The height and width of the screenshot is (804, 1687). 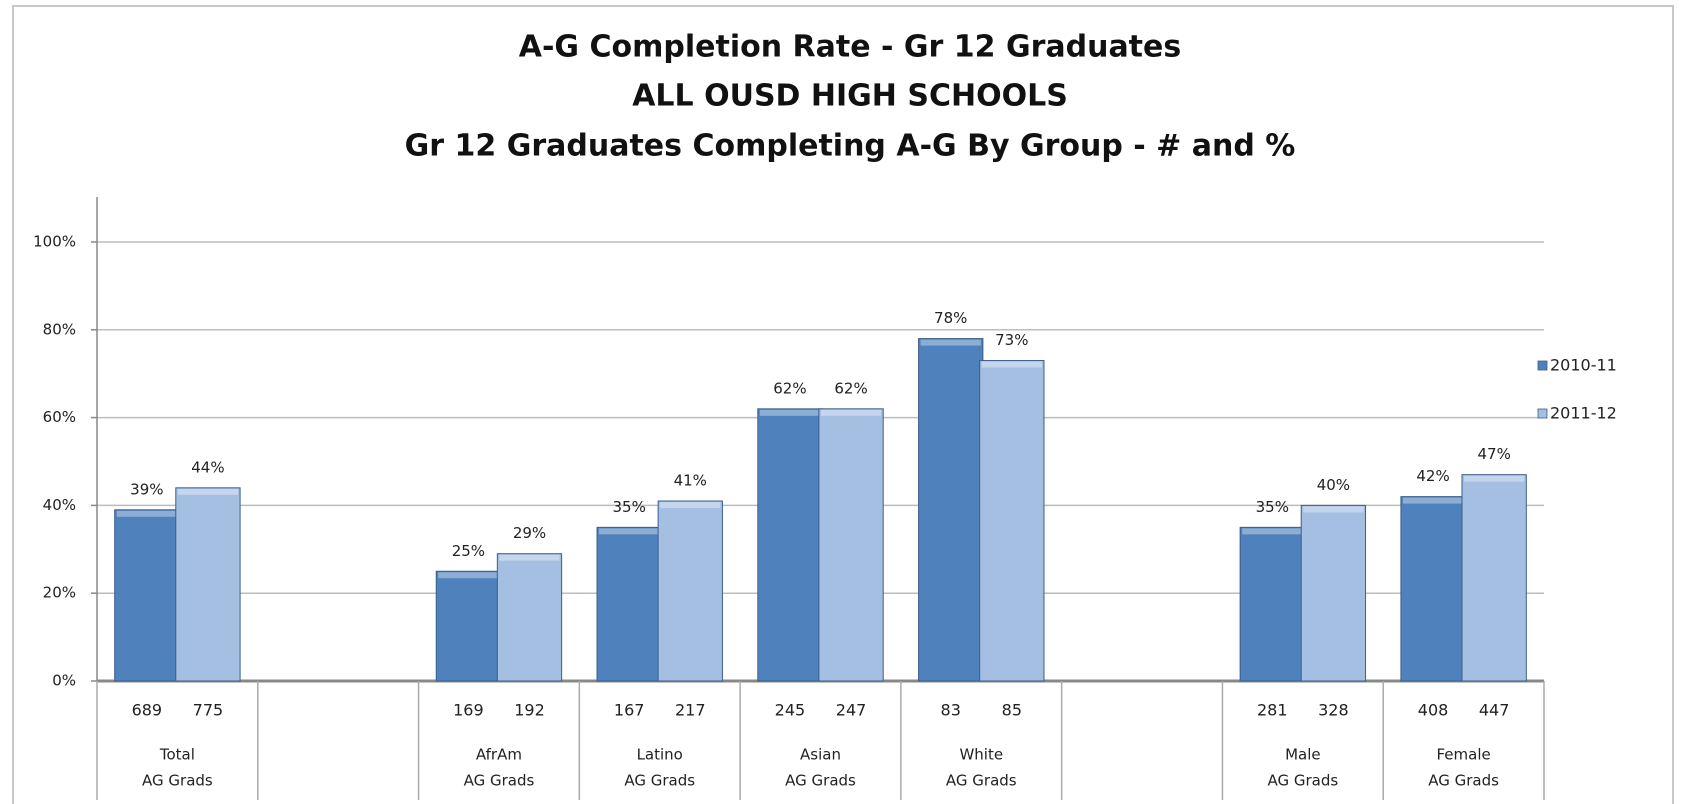 What do you see at coordinates (54, 242) in the screenshot?
I see `y-tick-label: 100%` at bounding box center [54, 242].